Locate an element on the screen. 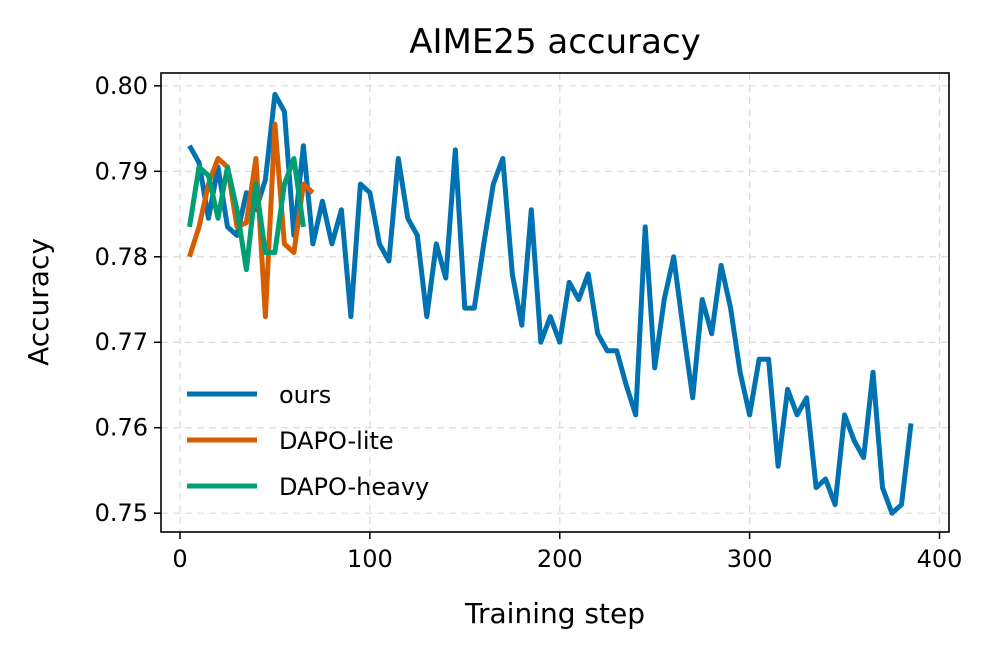 This screenshot has width=996, height=654. x-axis: 0 100 200 300 400 is located at coordinates (567, 552).